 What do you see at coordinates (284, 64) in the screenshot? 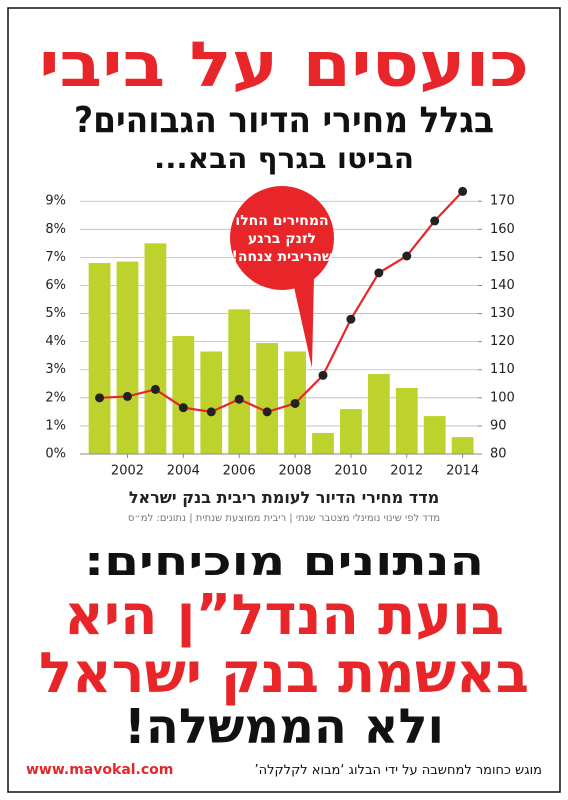
I see `title: כועסים על ביבי` at bounding box center [284, 64].